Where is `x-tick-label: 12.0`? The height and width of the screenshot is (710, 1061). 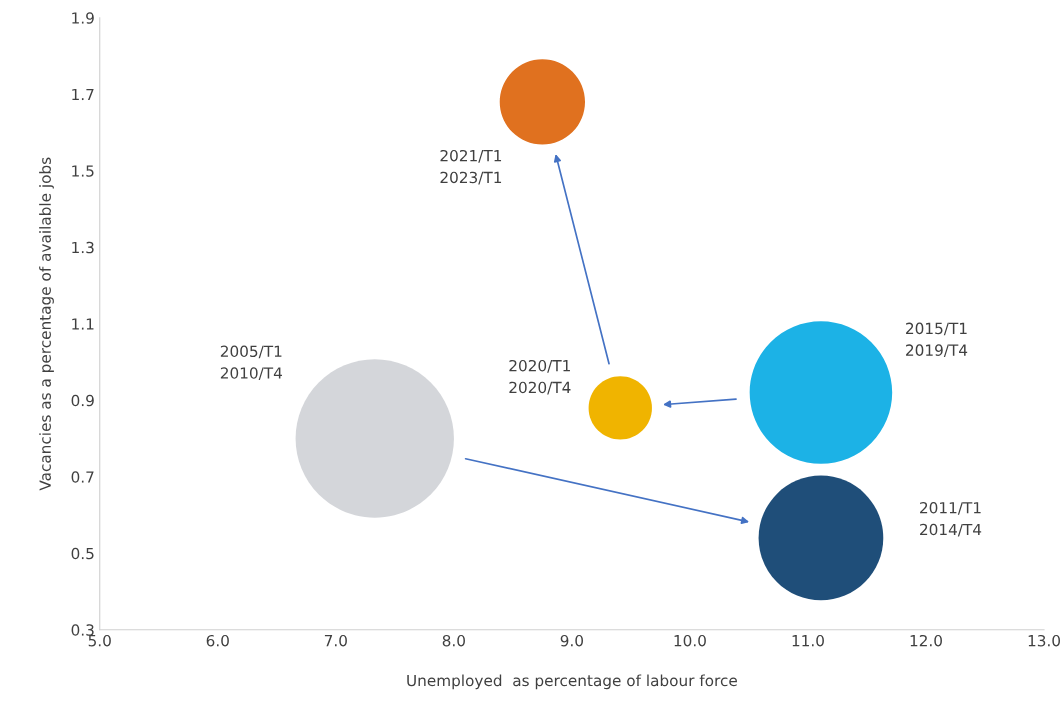 x-tick-label: 12.0 is located at coordinates (926, 640).